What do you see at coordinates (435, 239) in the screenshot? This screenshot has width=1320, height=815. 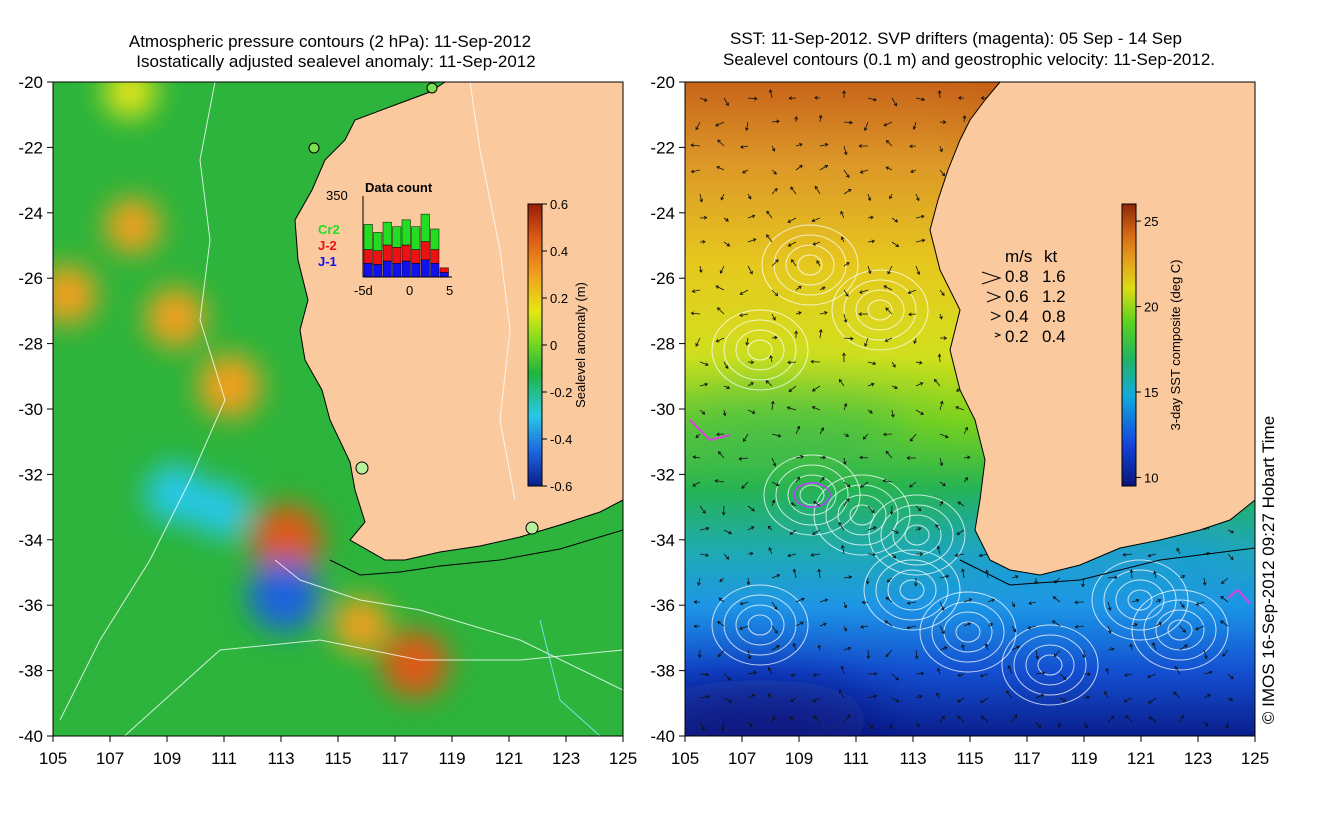 I see `inset-bar-cr2` at bounding box center [435, 239].